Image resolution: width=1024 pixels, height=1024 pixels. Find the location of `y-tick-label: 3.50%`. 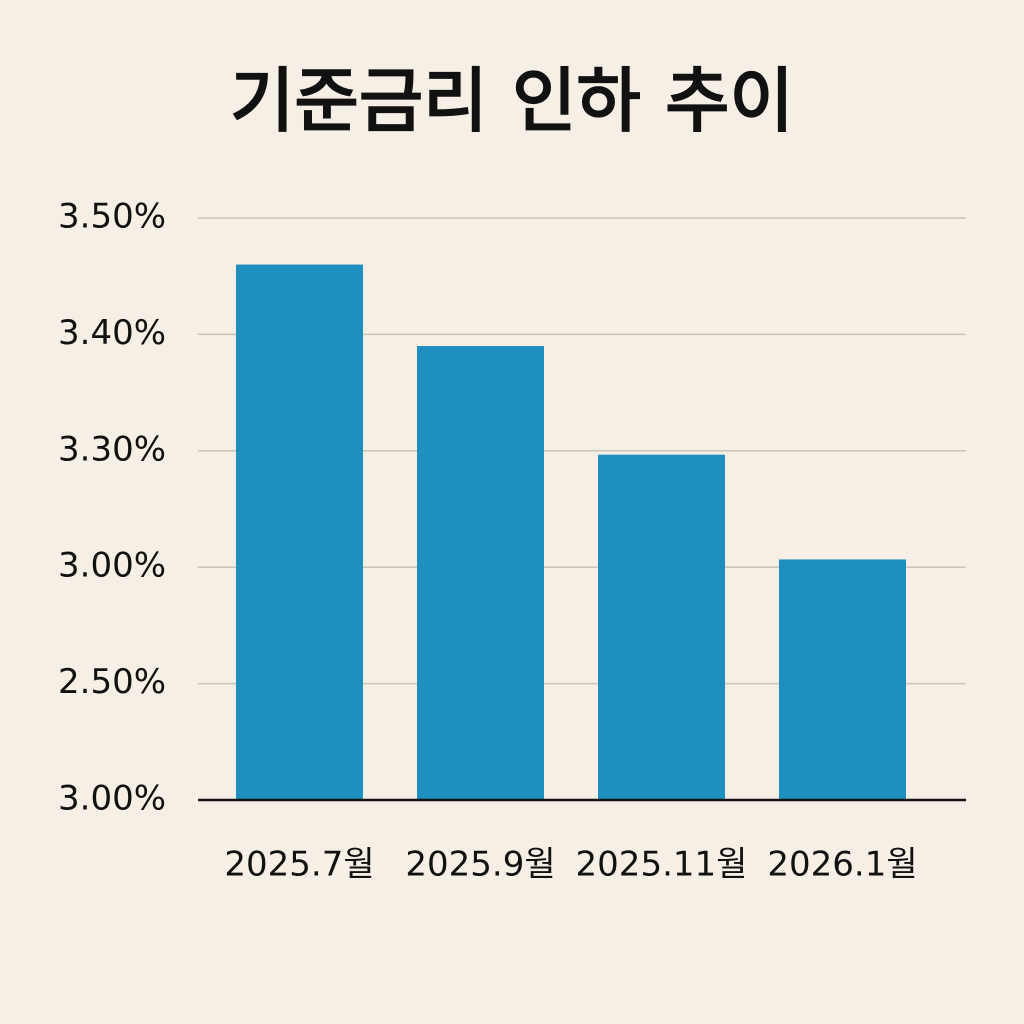

y-tick-label: 3.50% is located at coordinates (112, 217).